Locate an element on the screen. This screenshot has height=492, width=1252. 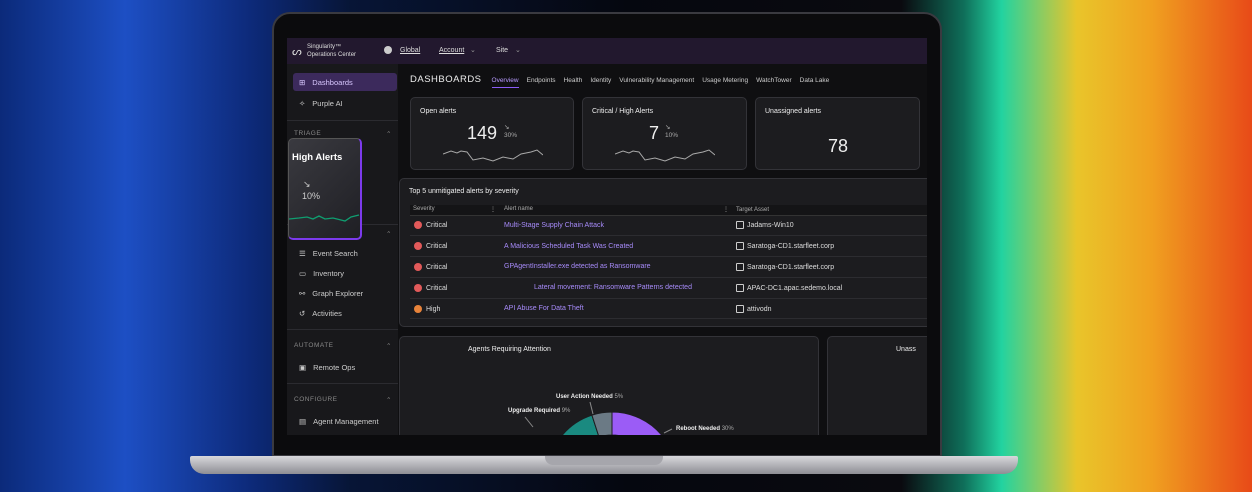
tab-identity: Identity is located at coordinates (601, 80).